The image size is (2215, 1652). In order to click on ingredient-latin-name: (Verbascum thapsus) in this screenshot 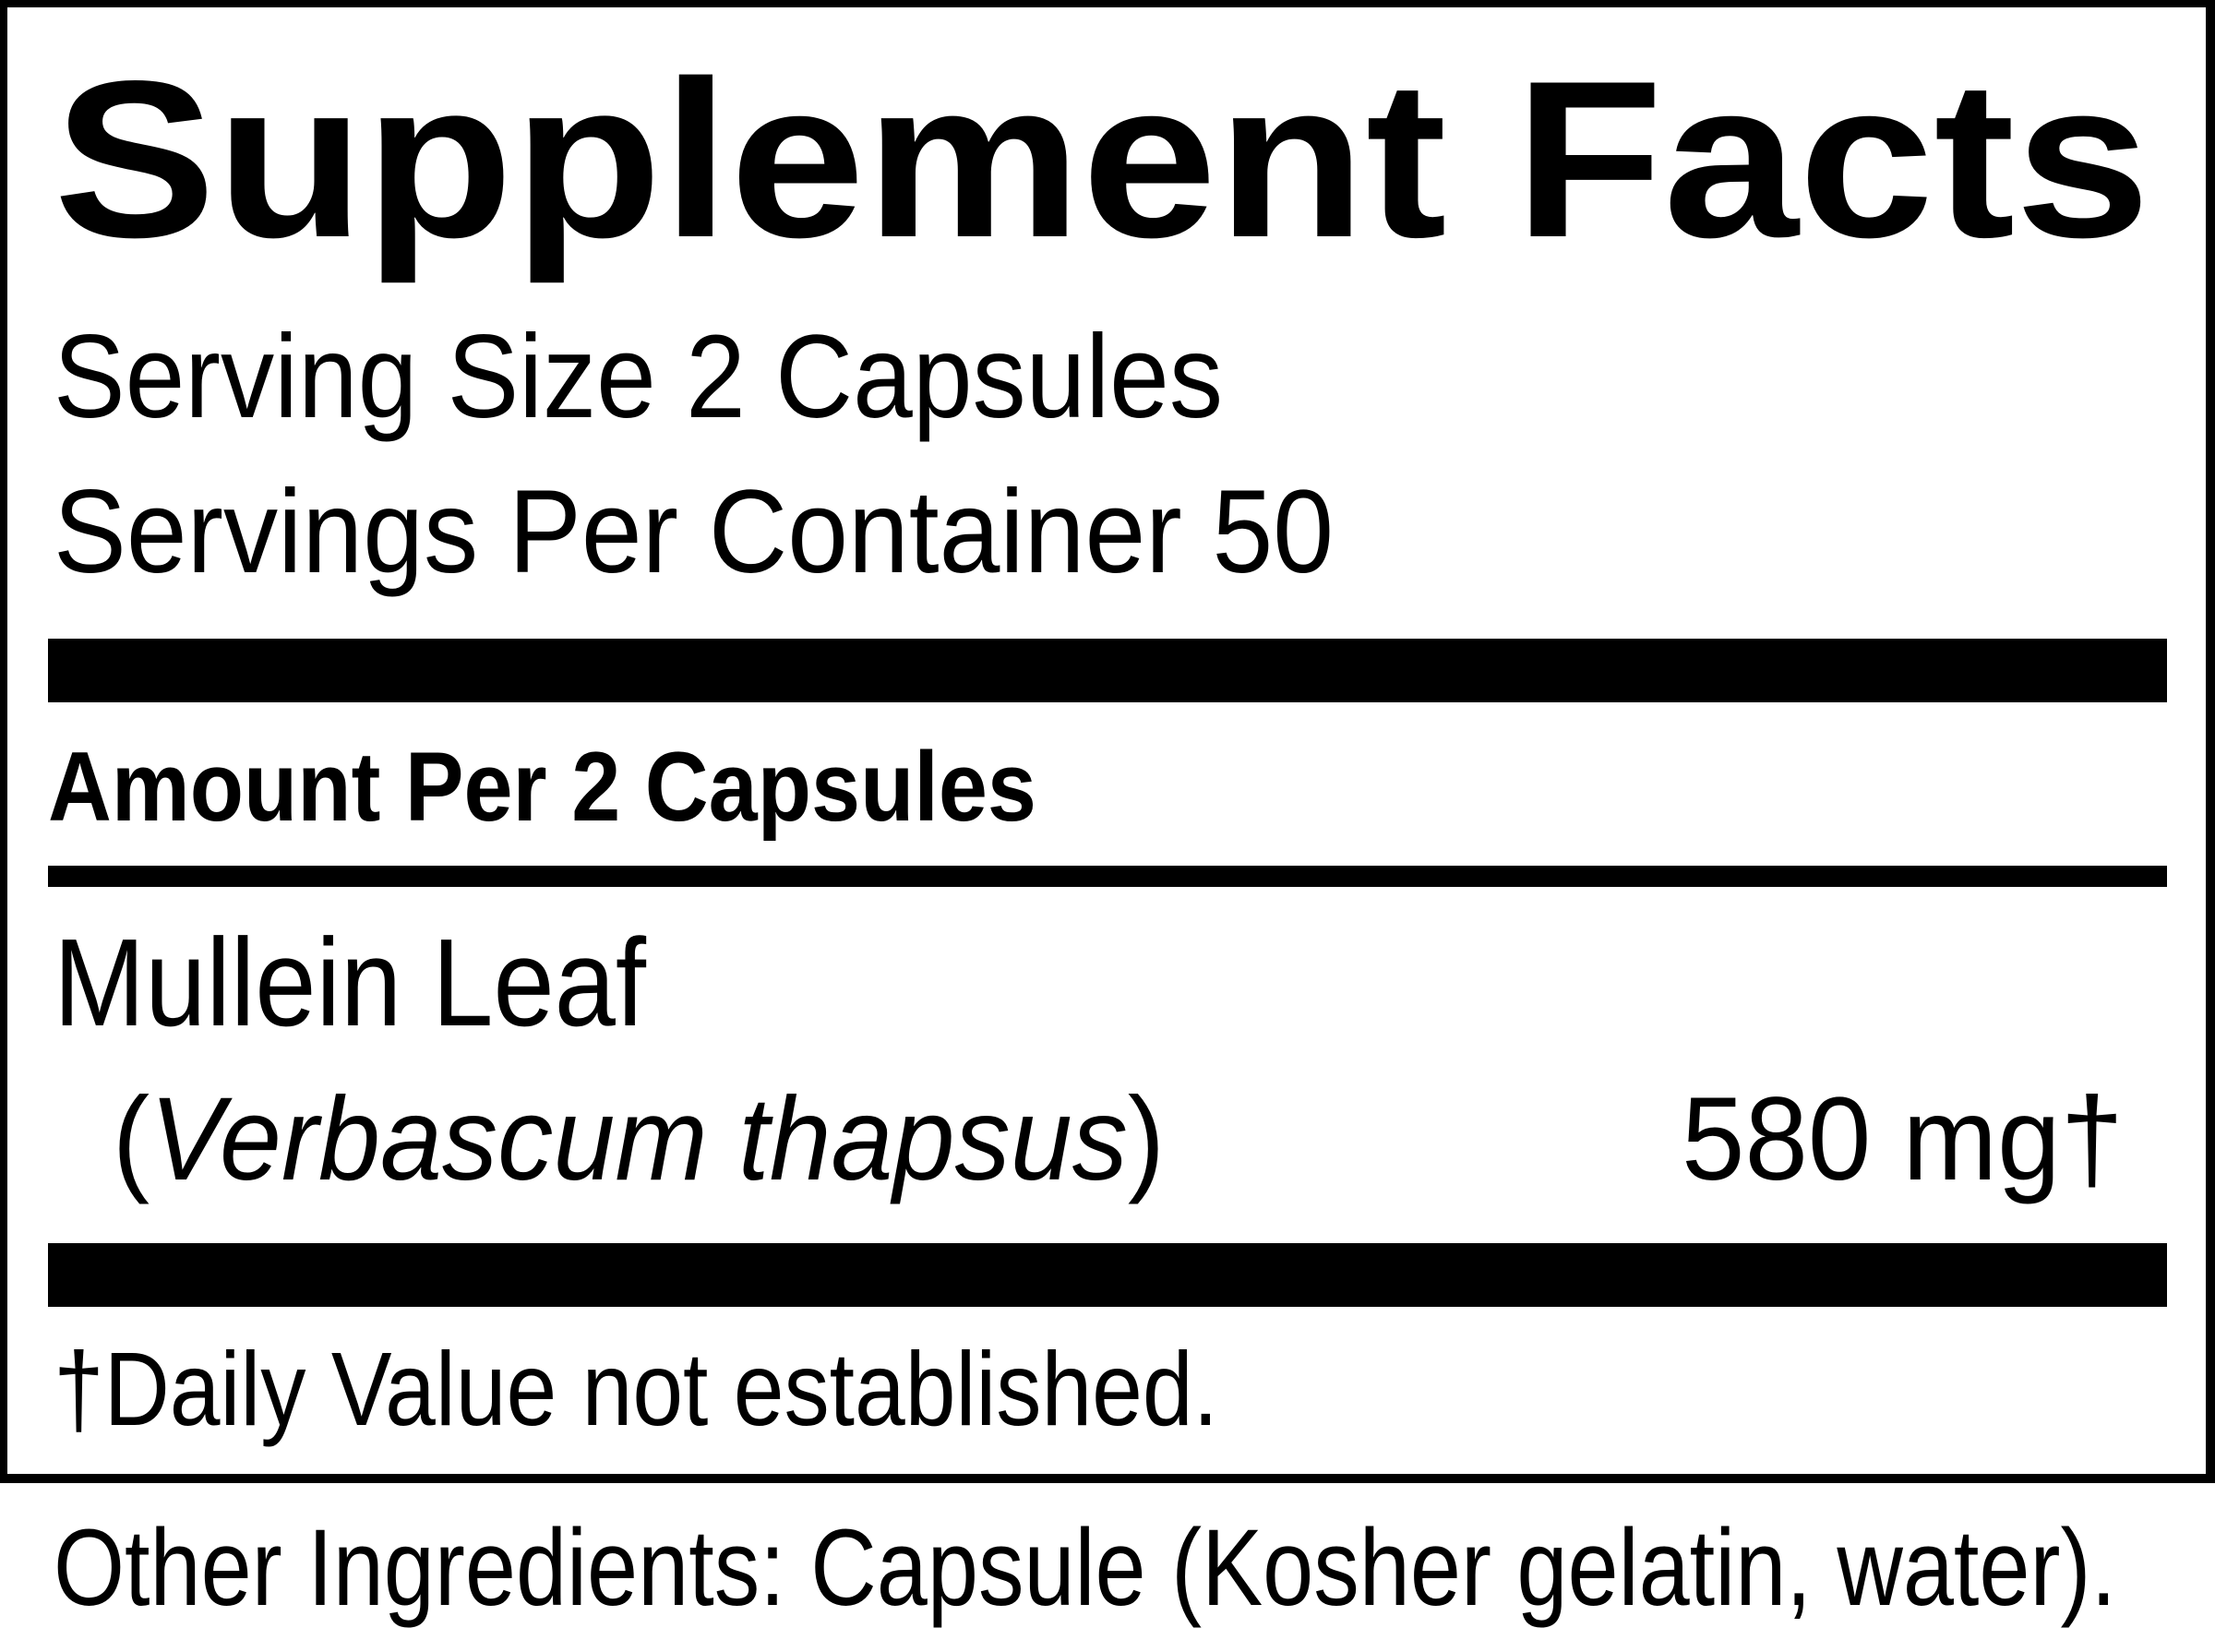, I will do `click(639, 1140)`.